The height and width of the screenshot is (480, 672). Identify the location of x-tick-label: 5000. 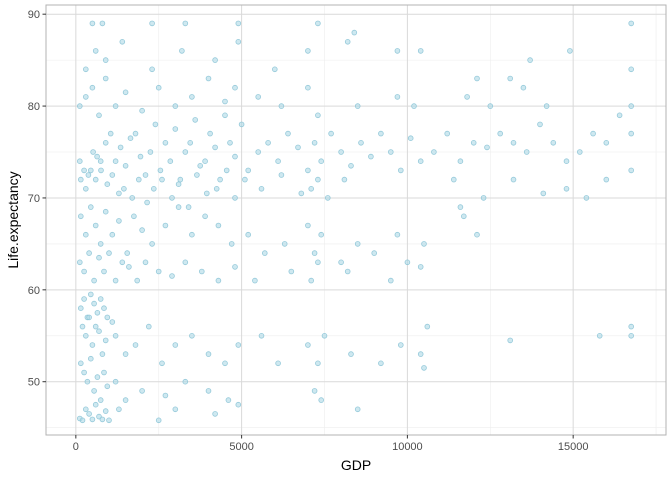
(241, 447).